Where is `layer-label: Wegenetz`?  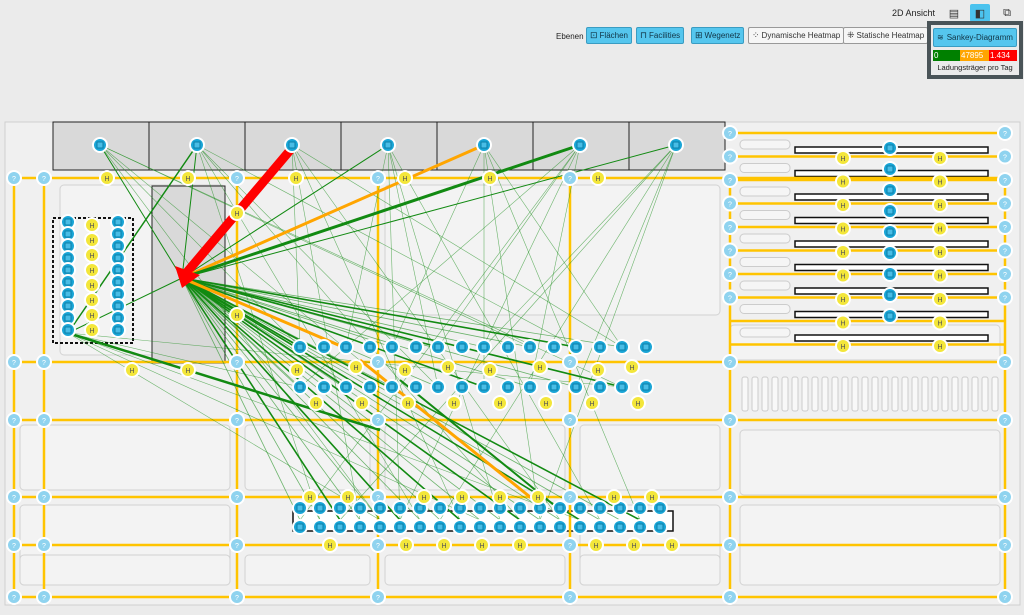 layer-label: Wegenetz is located at coordinates (722, 35).